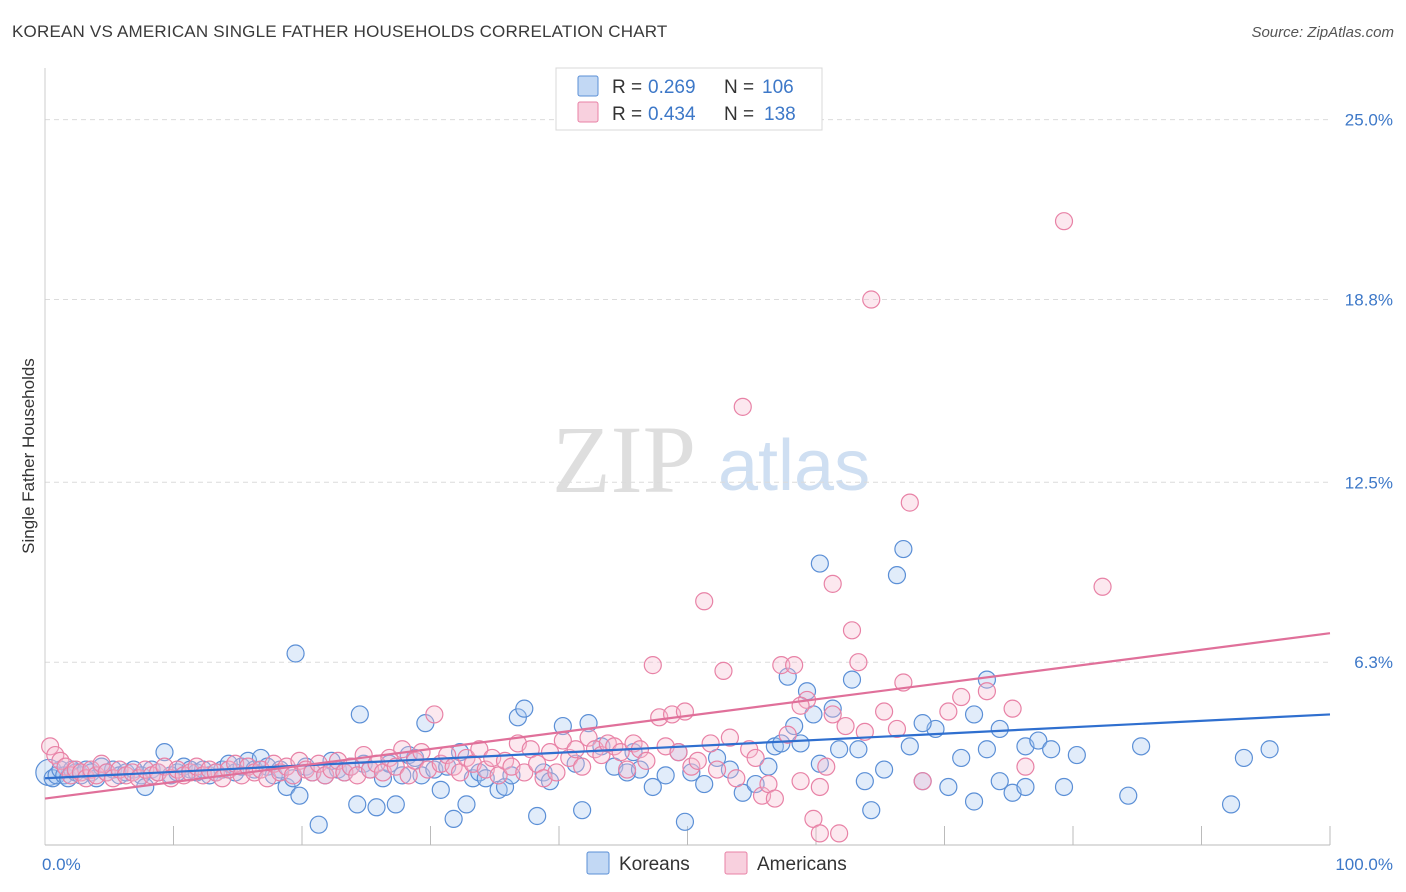  I want to click on legend-bottom-label-koreans: Koreans, so click(654, 864).